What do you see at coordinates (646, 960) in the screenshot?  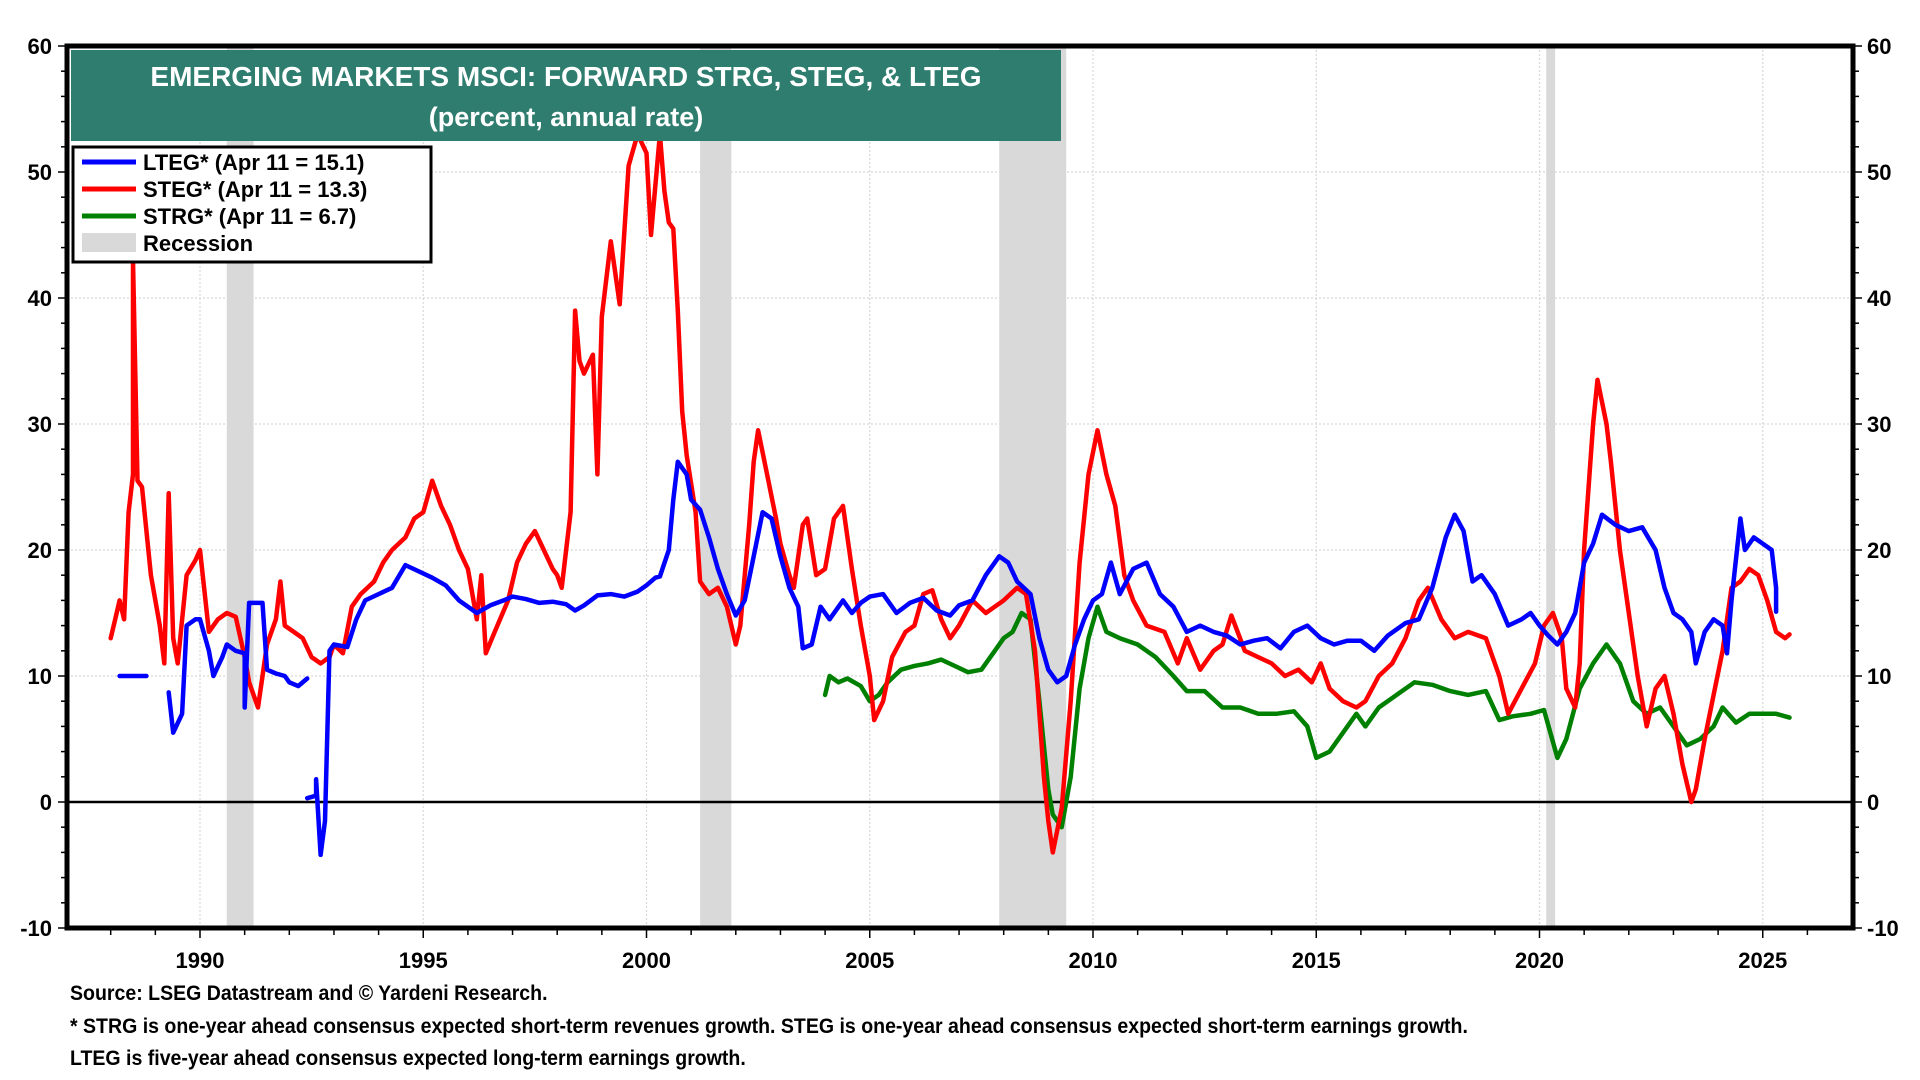 I see `x-tick-label: 2000` at bounding box center [646, 960].